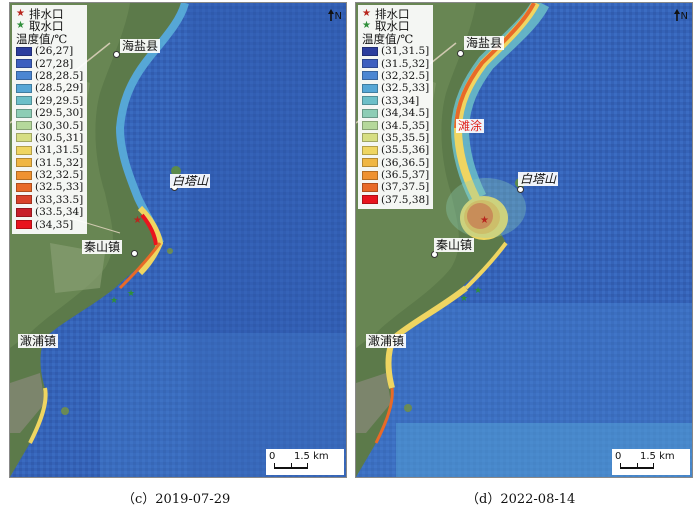 The height and width of the screenshot is (511, 700). What do you see at coordinates (395, 175) in the screenshot?
I see `legend-bin: (36.5,37]` at bounding box center [395, 175].